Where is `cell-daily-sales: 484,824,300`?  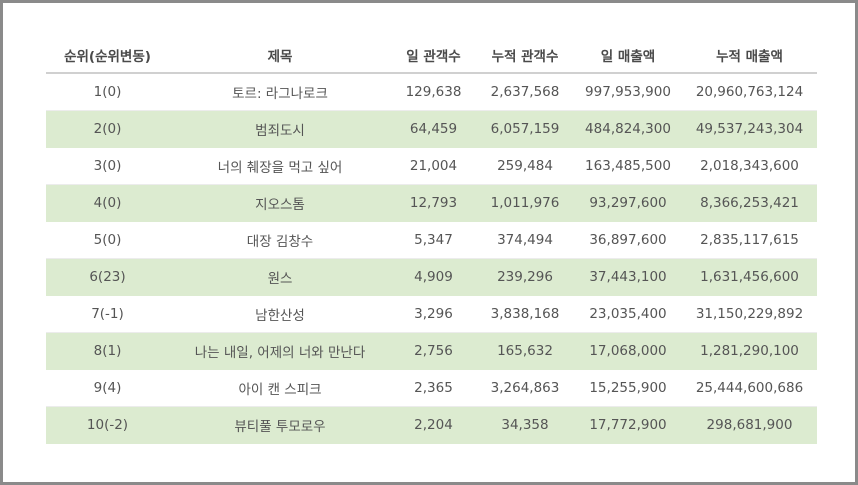
cell-daily-sales: 484,824,300 is located at coordinates (628, 129).